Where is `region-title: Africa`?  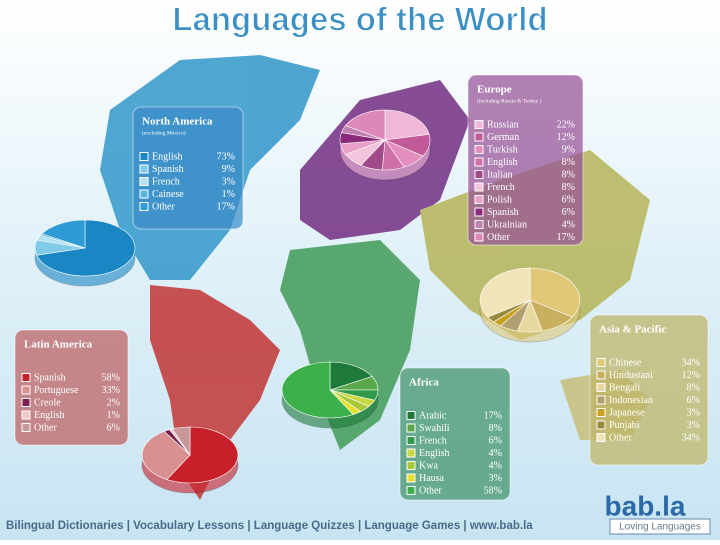 region-title: Africa is located at coordinates (424, 383).